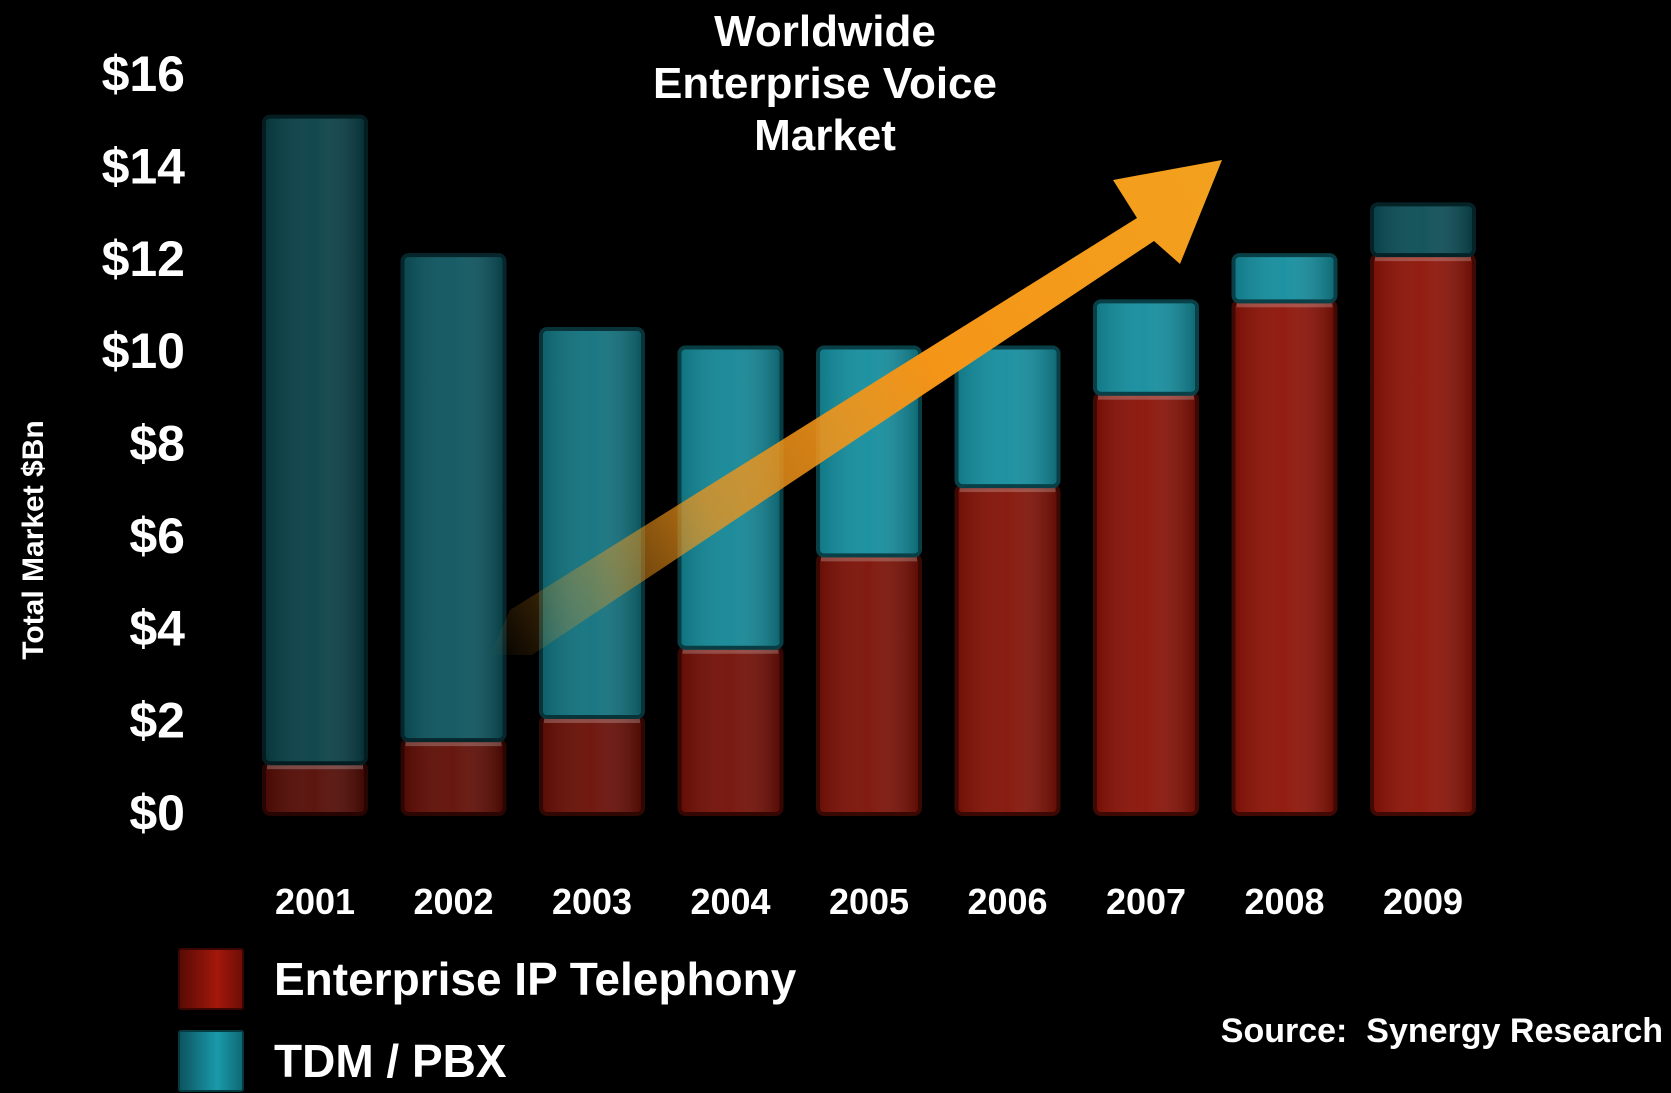 This screenshot has height=1093, width=1671. What do you see at coordinates (143, 351) in the screenshot?
I see `y-tick-label: $10` at bounding box center [143, 351].